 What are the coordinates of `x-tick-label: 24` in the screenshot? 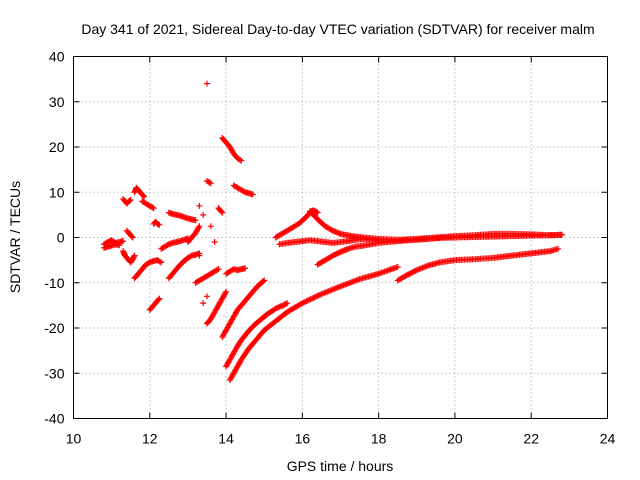 It's located at (608, 439).